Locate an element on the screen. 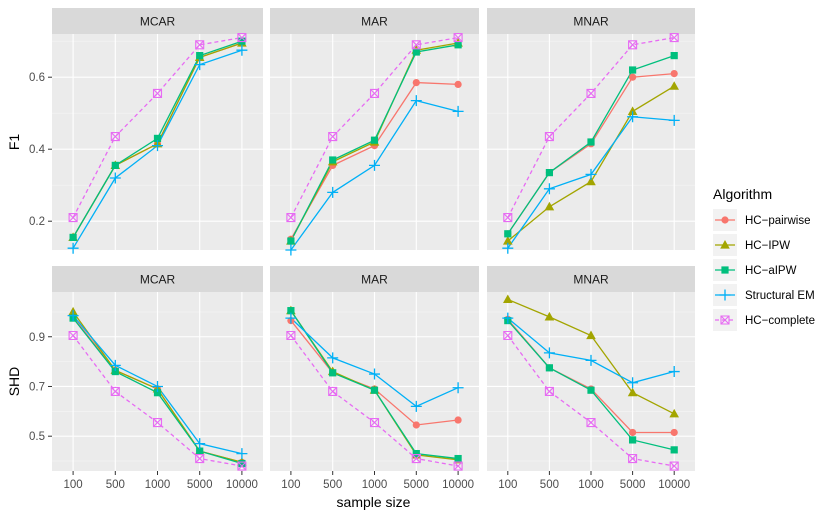  x-axis-title: sample size is located at coordinates (374, 502).